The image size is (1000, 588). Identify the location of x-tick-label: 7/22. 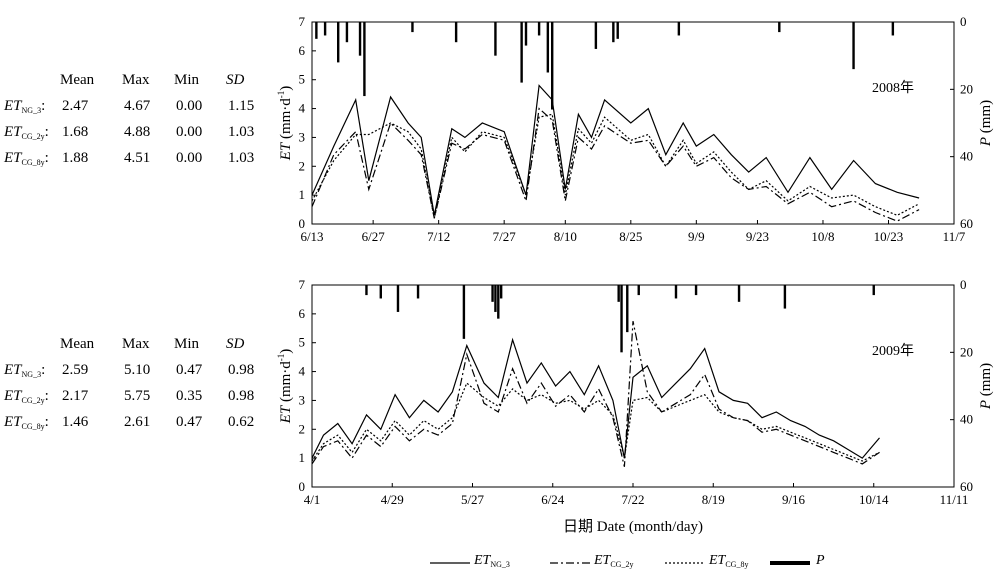
(632, 499).